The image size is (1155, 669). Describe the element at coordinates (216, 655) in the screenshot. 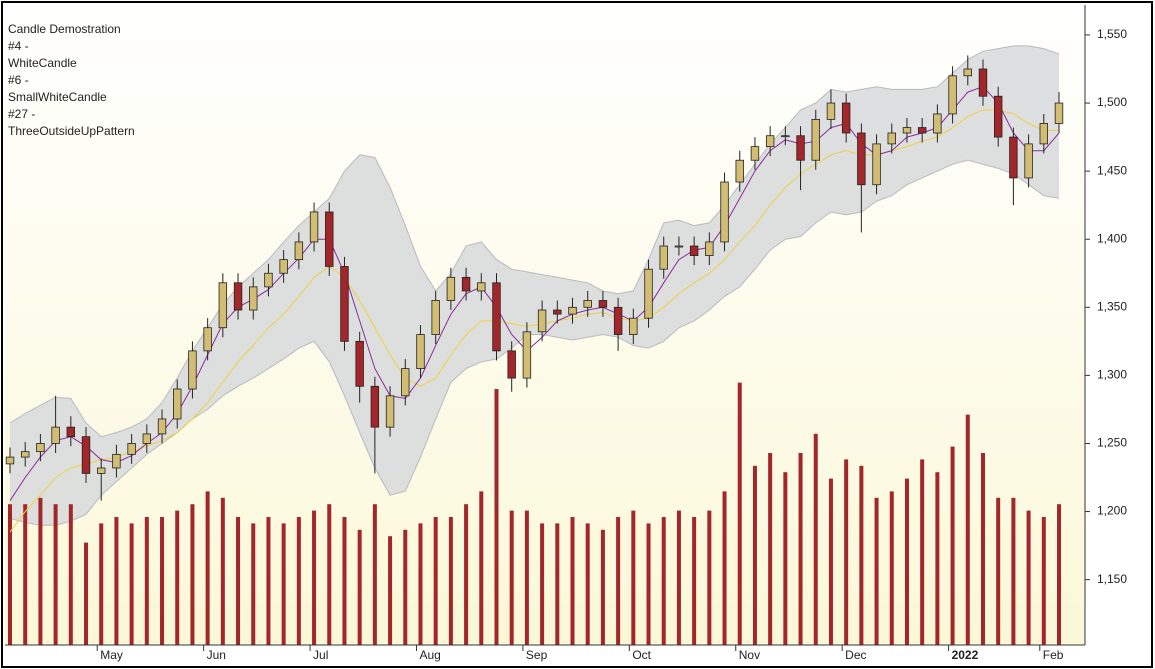

I see `x-tick-label: Jun` at that location.